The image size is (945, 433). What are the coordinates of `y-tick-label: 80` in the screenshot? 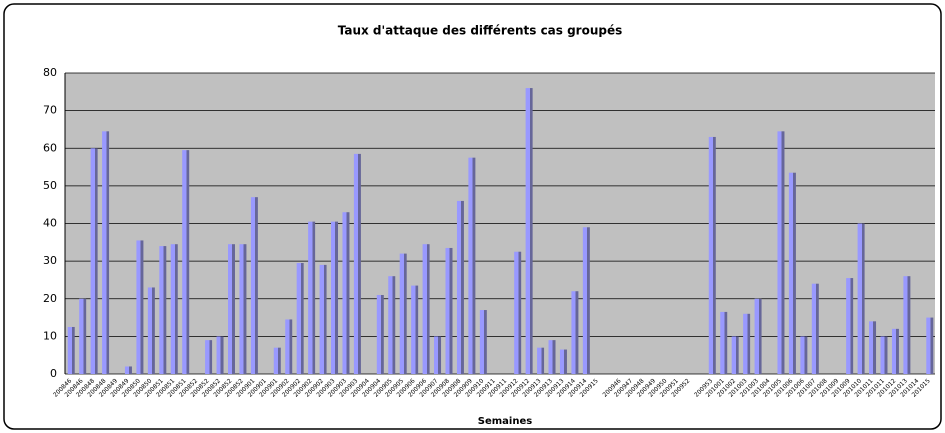 It's located at (50, 72).